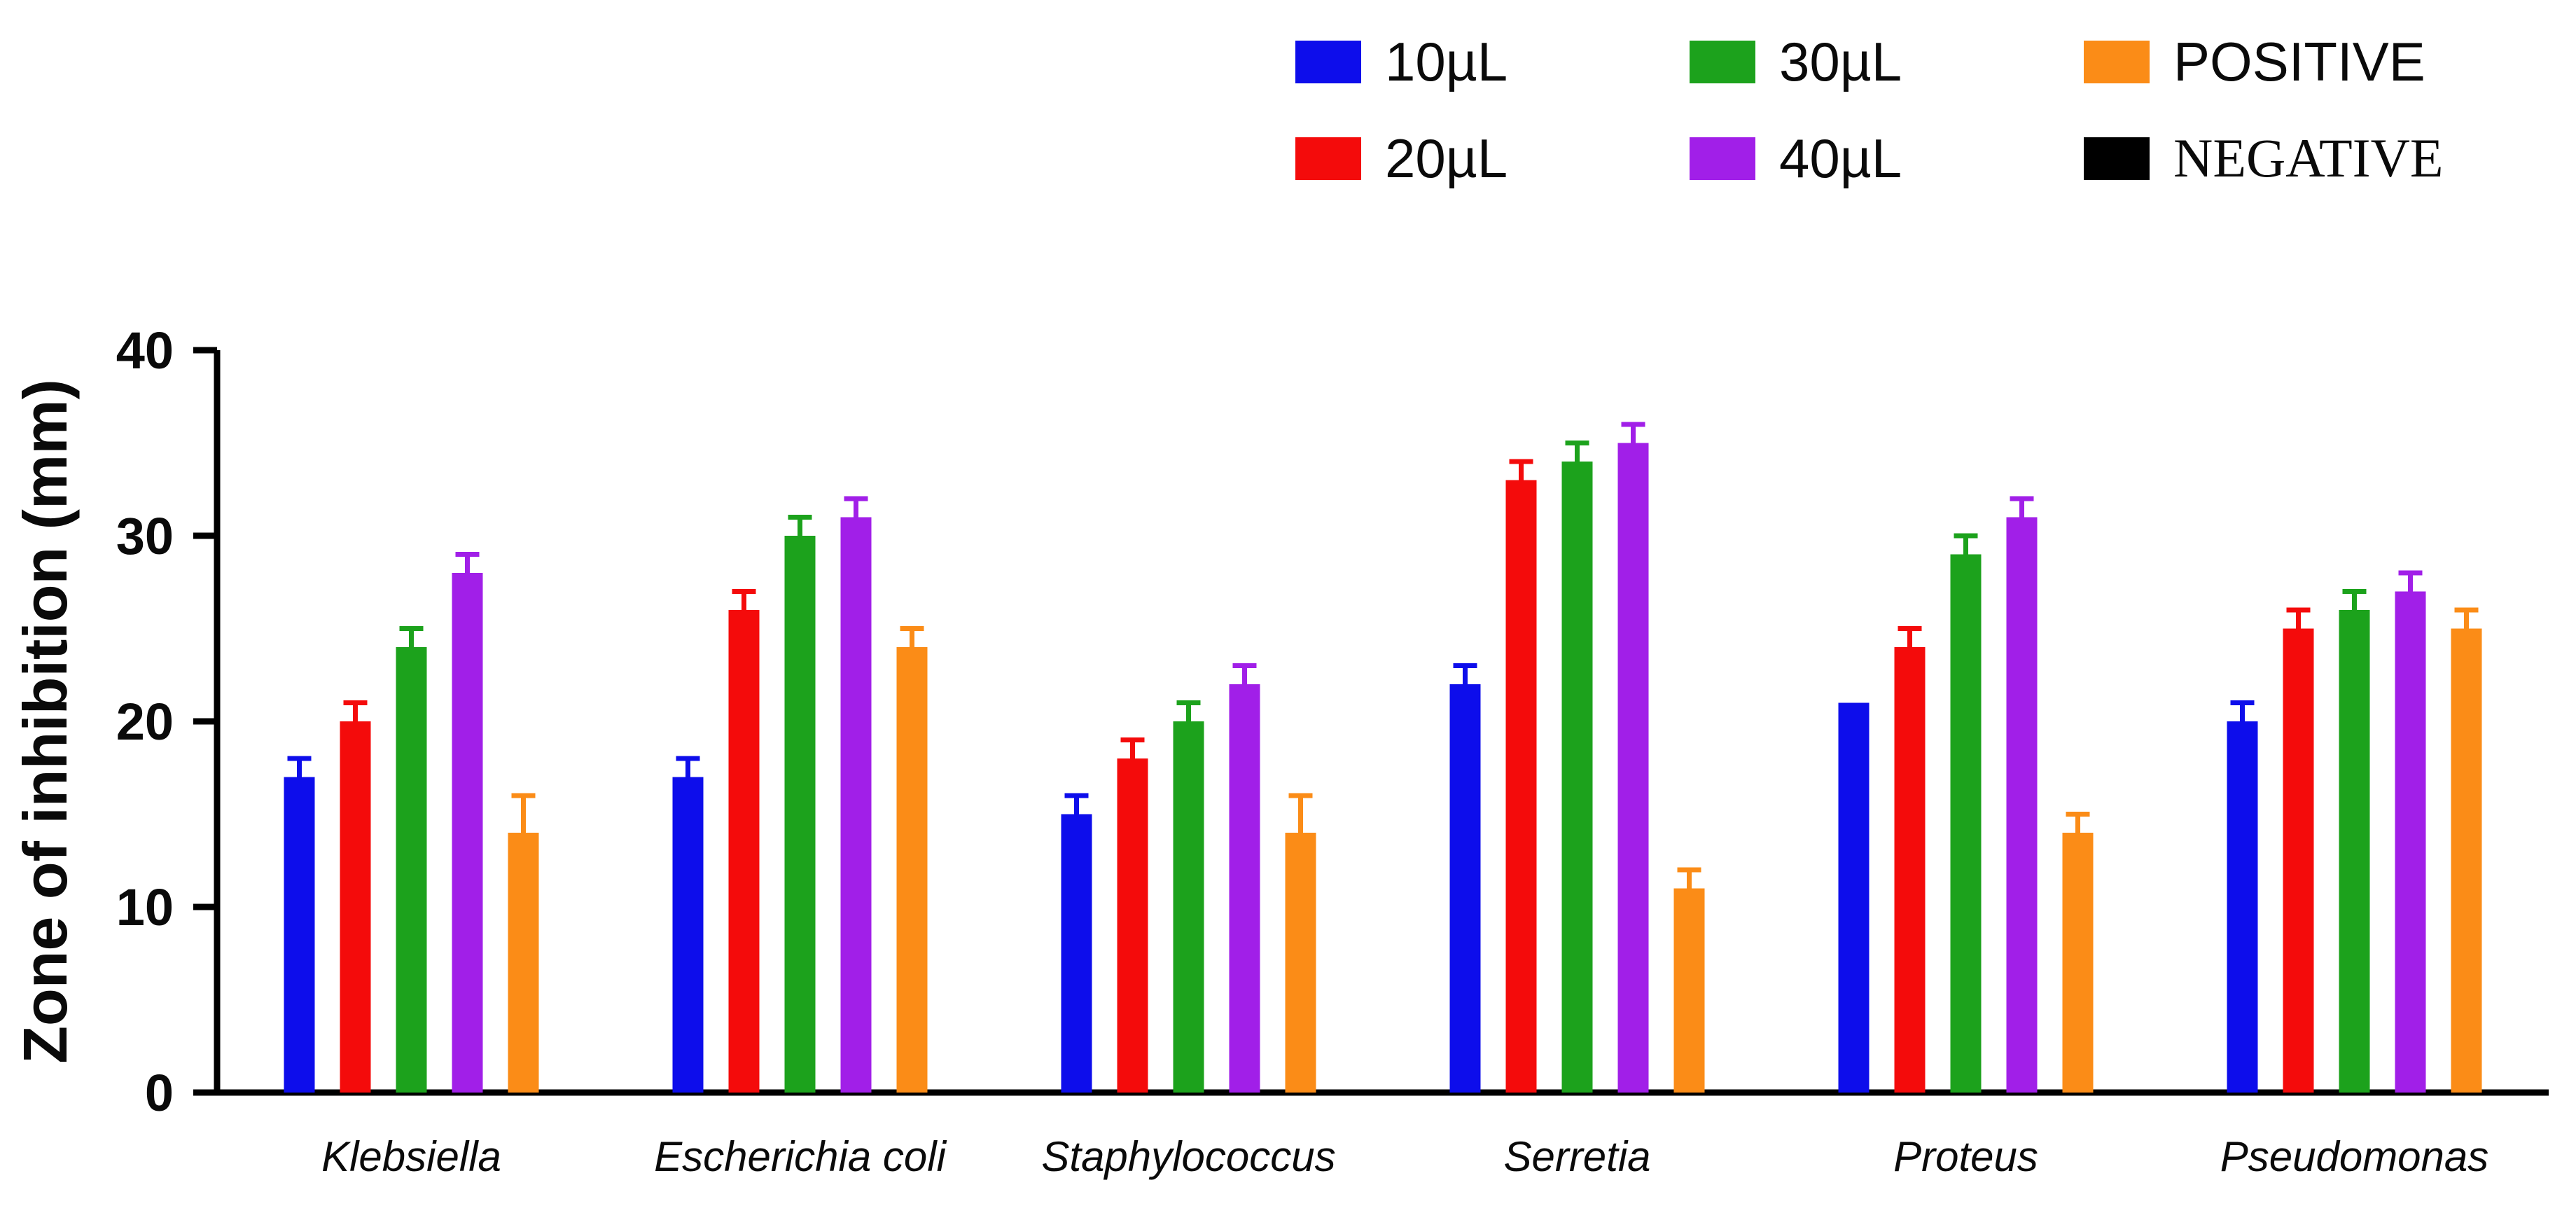 The height and width of the screenshot is (1206, 2576). I want to click on legend-swatch-30µL, so click(1722, 62).